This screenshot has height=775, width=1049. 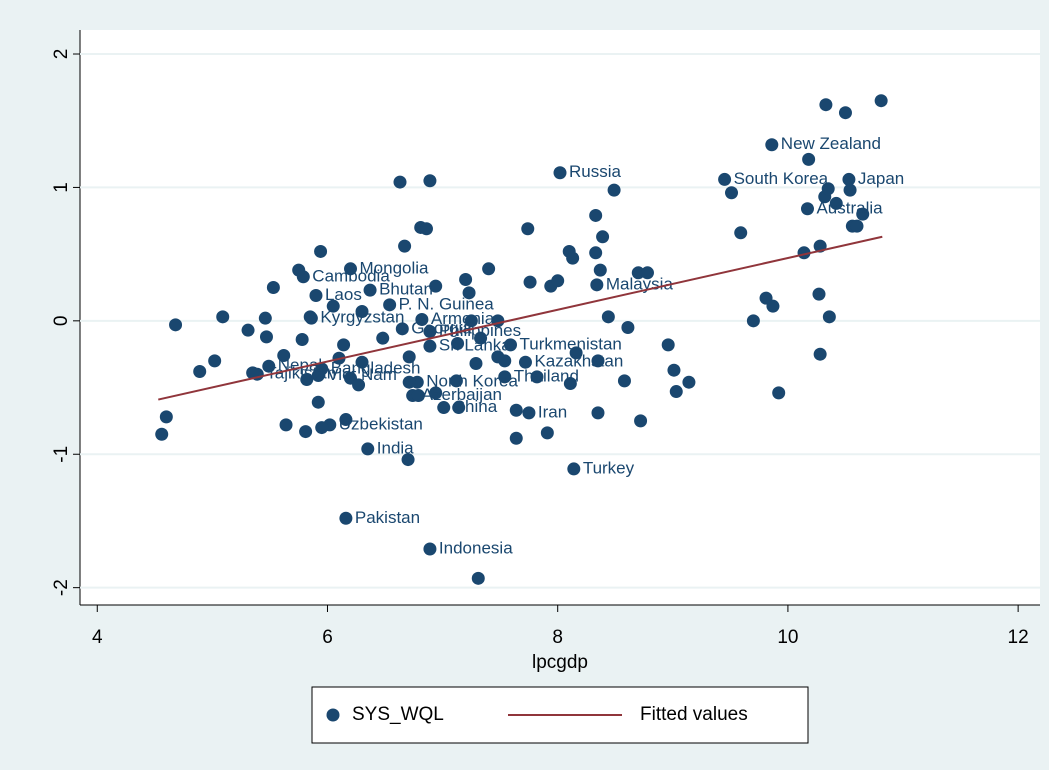 I want to click on point-label: Uzbekistan, so click(x=381, y=423).